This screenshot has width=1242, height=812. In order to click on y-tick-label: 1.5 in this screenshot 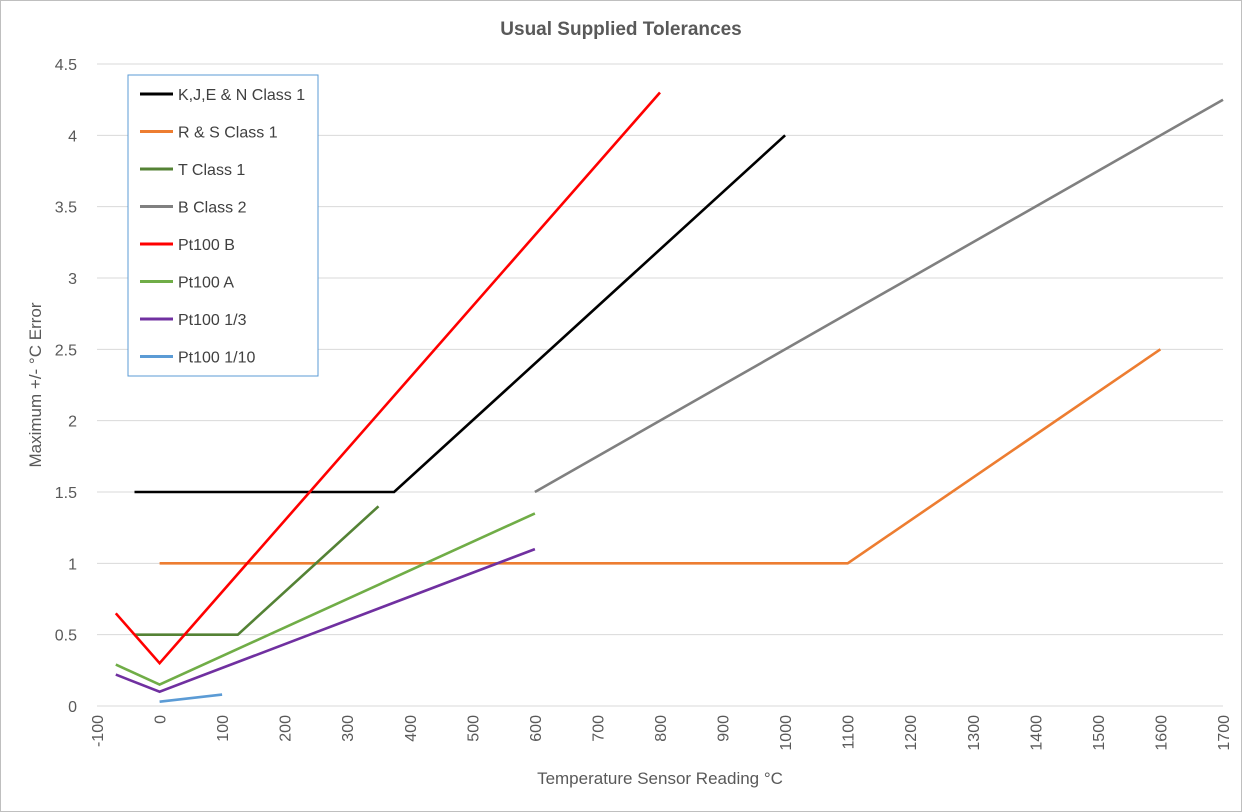, I will do `click(66, 493)`.